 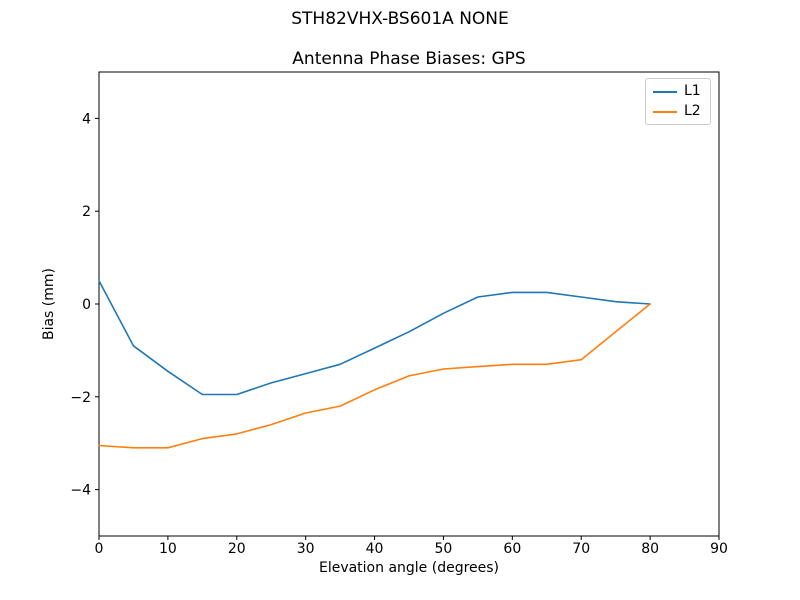 I want to click on legend-item: L2, so click(x=677, y=111).